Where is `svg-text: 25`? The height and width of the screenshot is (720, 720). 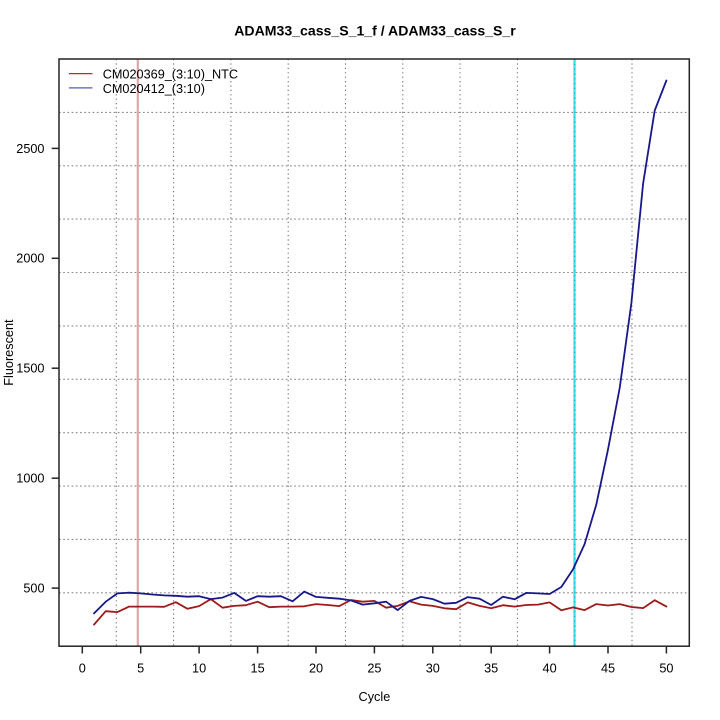
svg-text: 25 is located at coordinates (374, 668).